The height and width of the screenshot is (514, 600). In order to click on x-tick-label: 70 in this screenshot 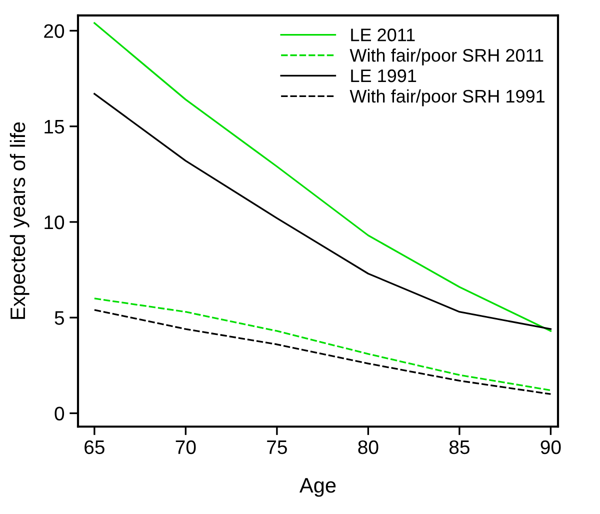, I will do `click(186, 447)`.